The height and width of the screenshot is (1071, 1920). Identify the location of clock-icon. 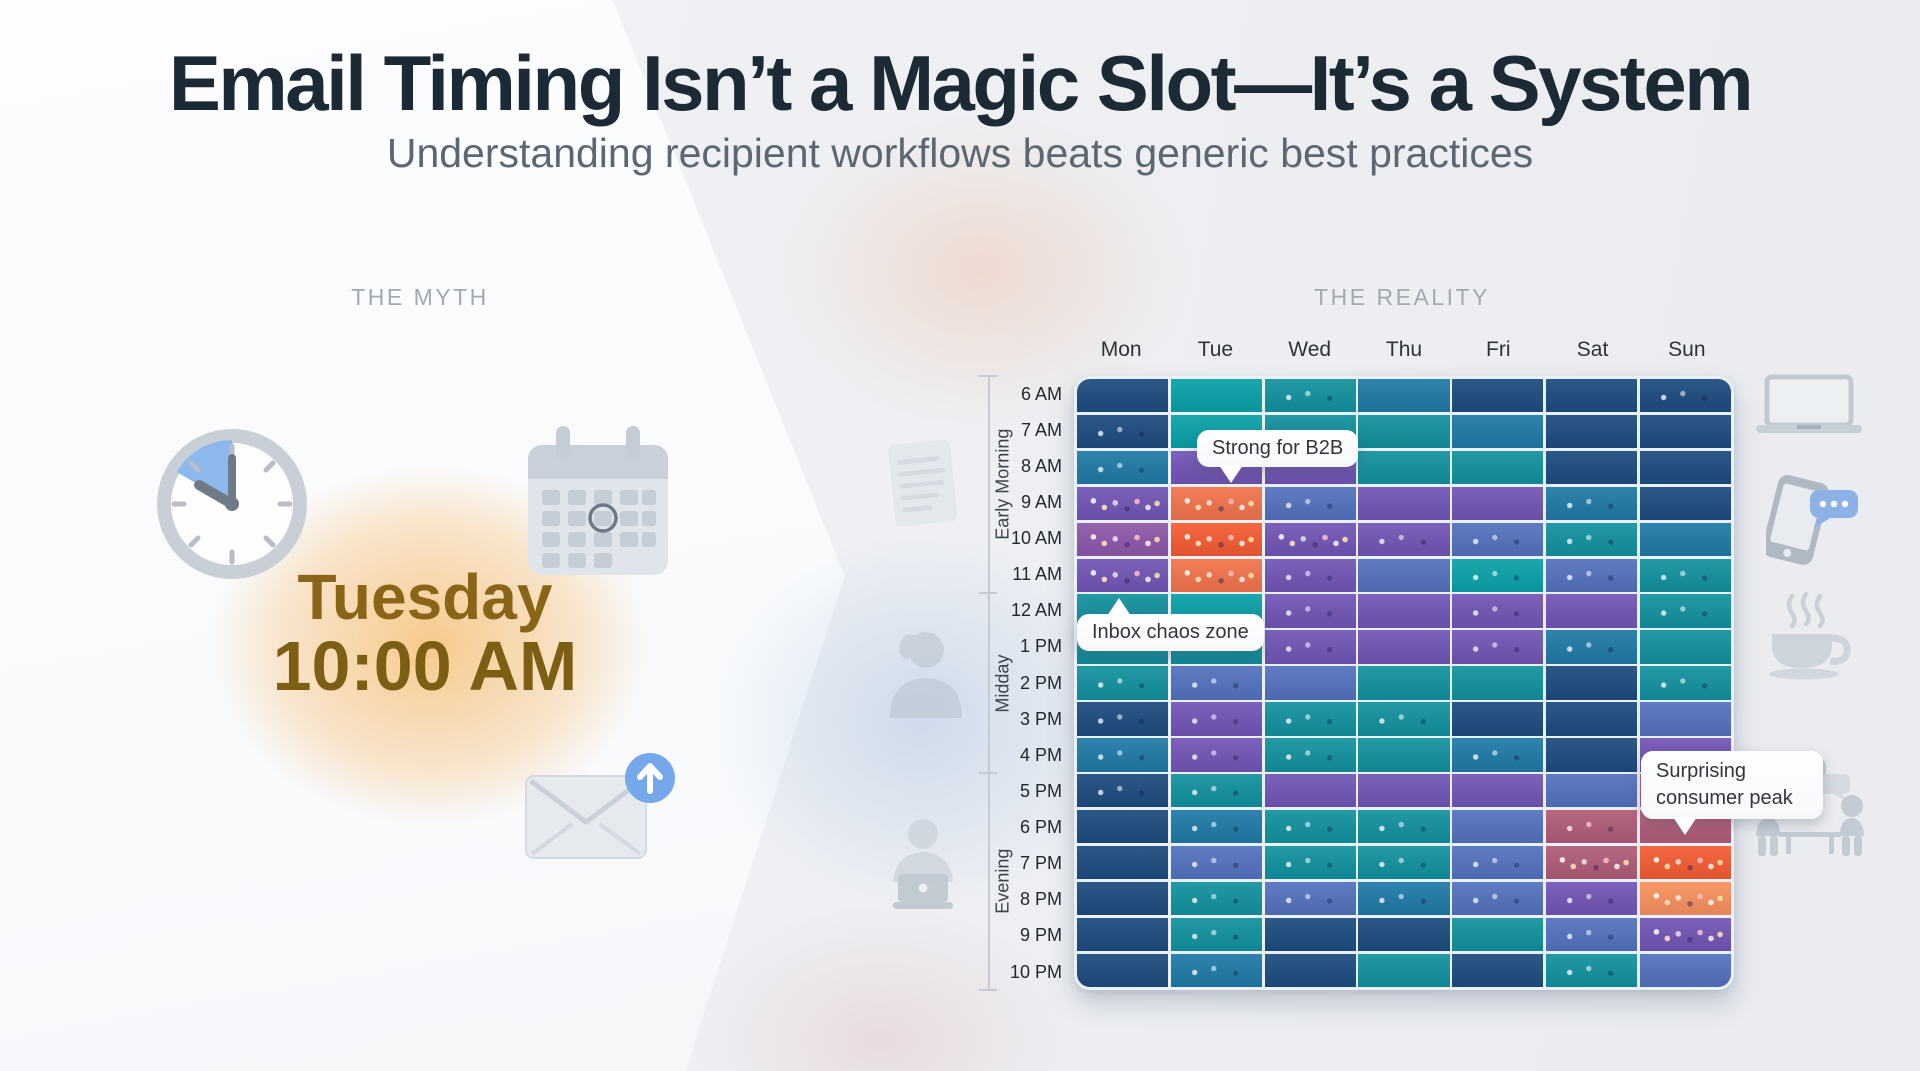
(232, 504).